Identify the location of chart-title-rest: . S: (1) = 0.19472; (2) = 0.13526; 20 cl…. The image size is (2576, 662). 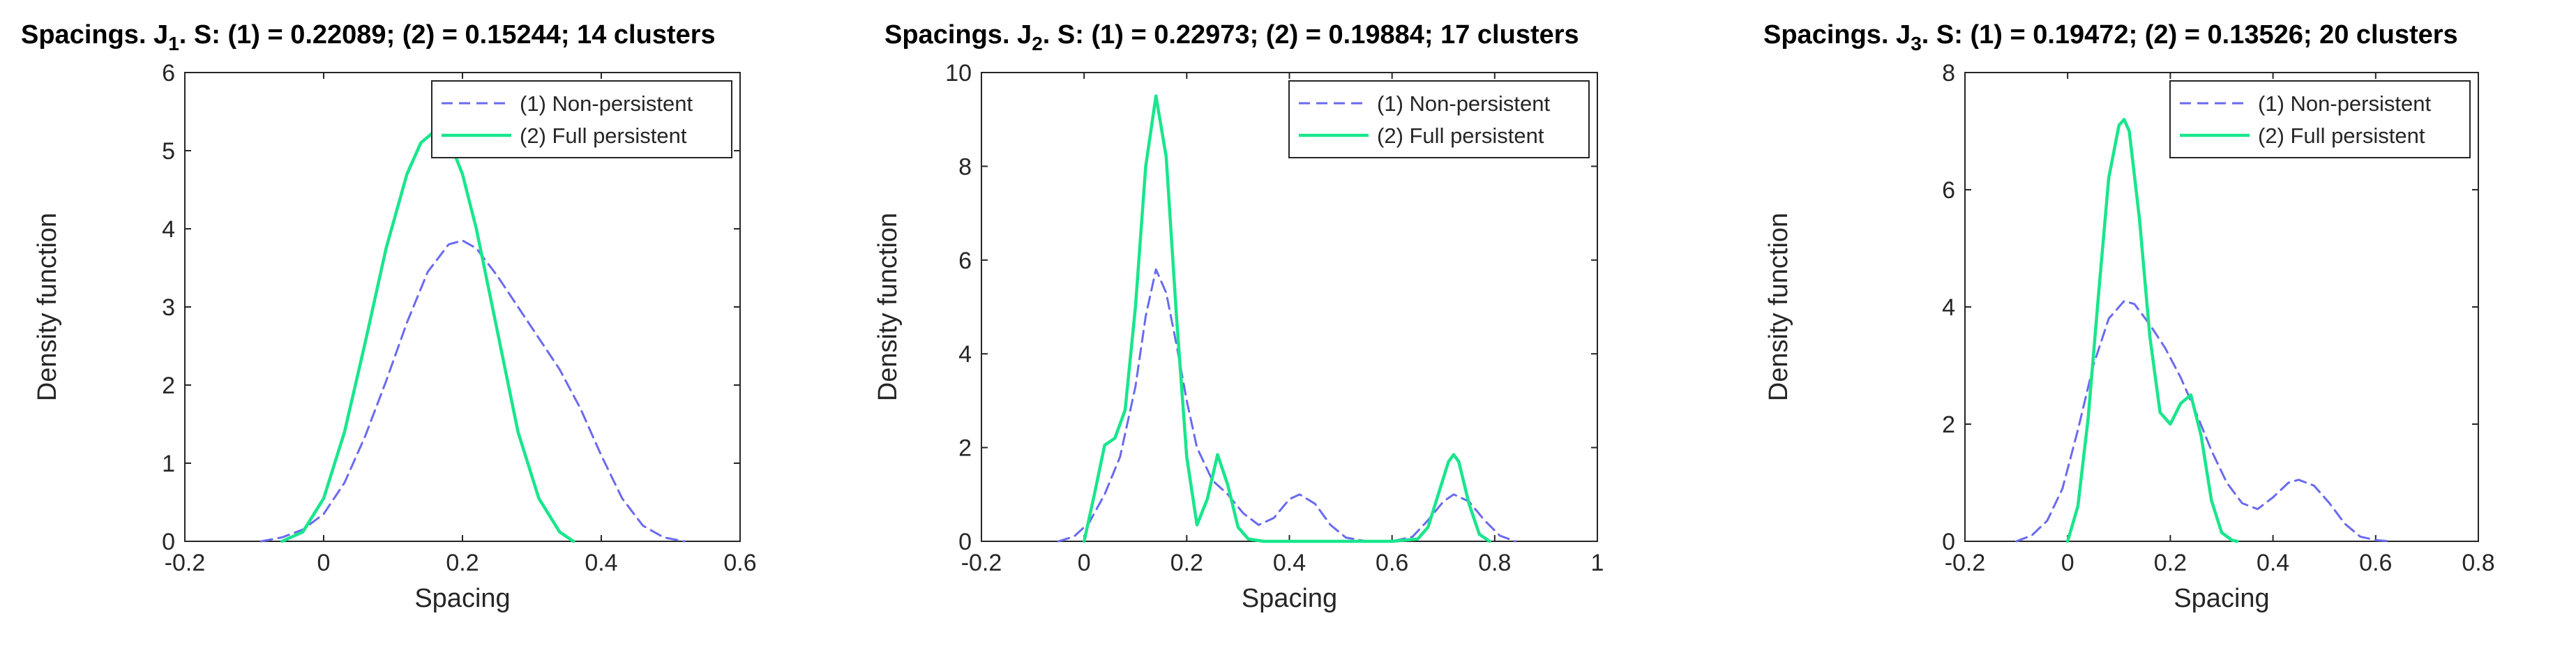
(2190, 35).